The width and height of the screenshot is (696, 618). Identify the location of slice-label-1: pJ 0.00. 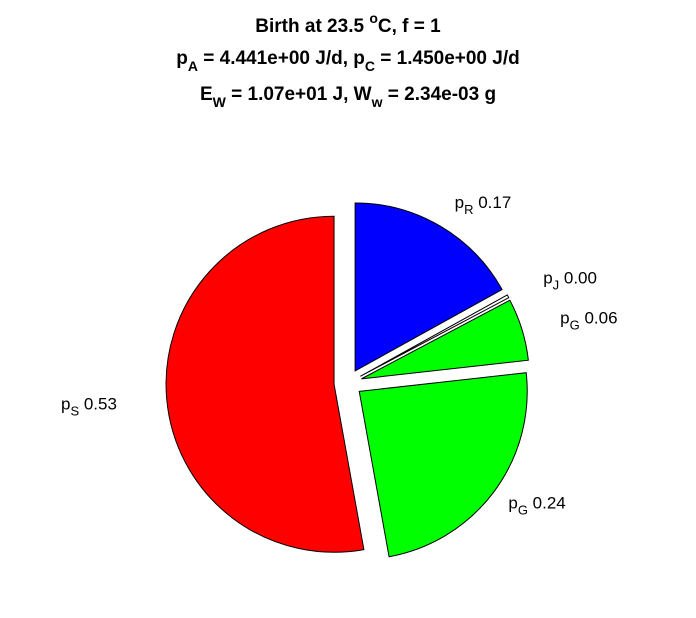
(570, 280).